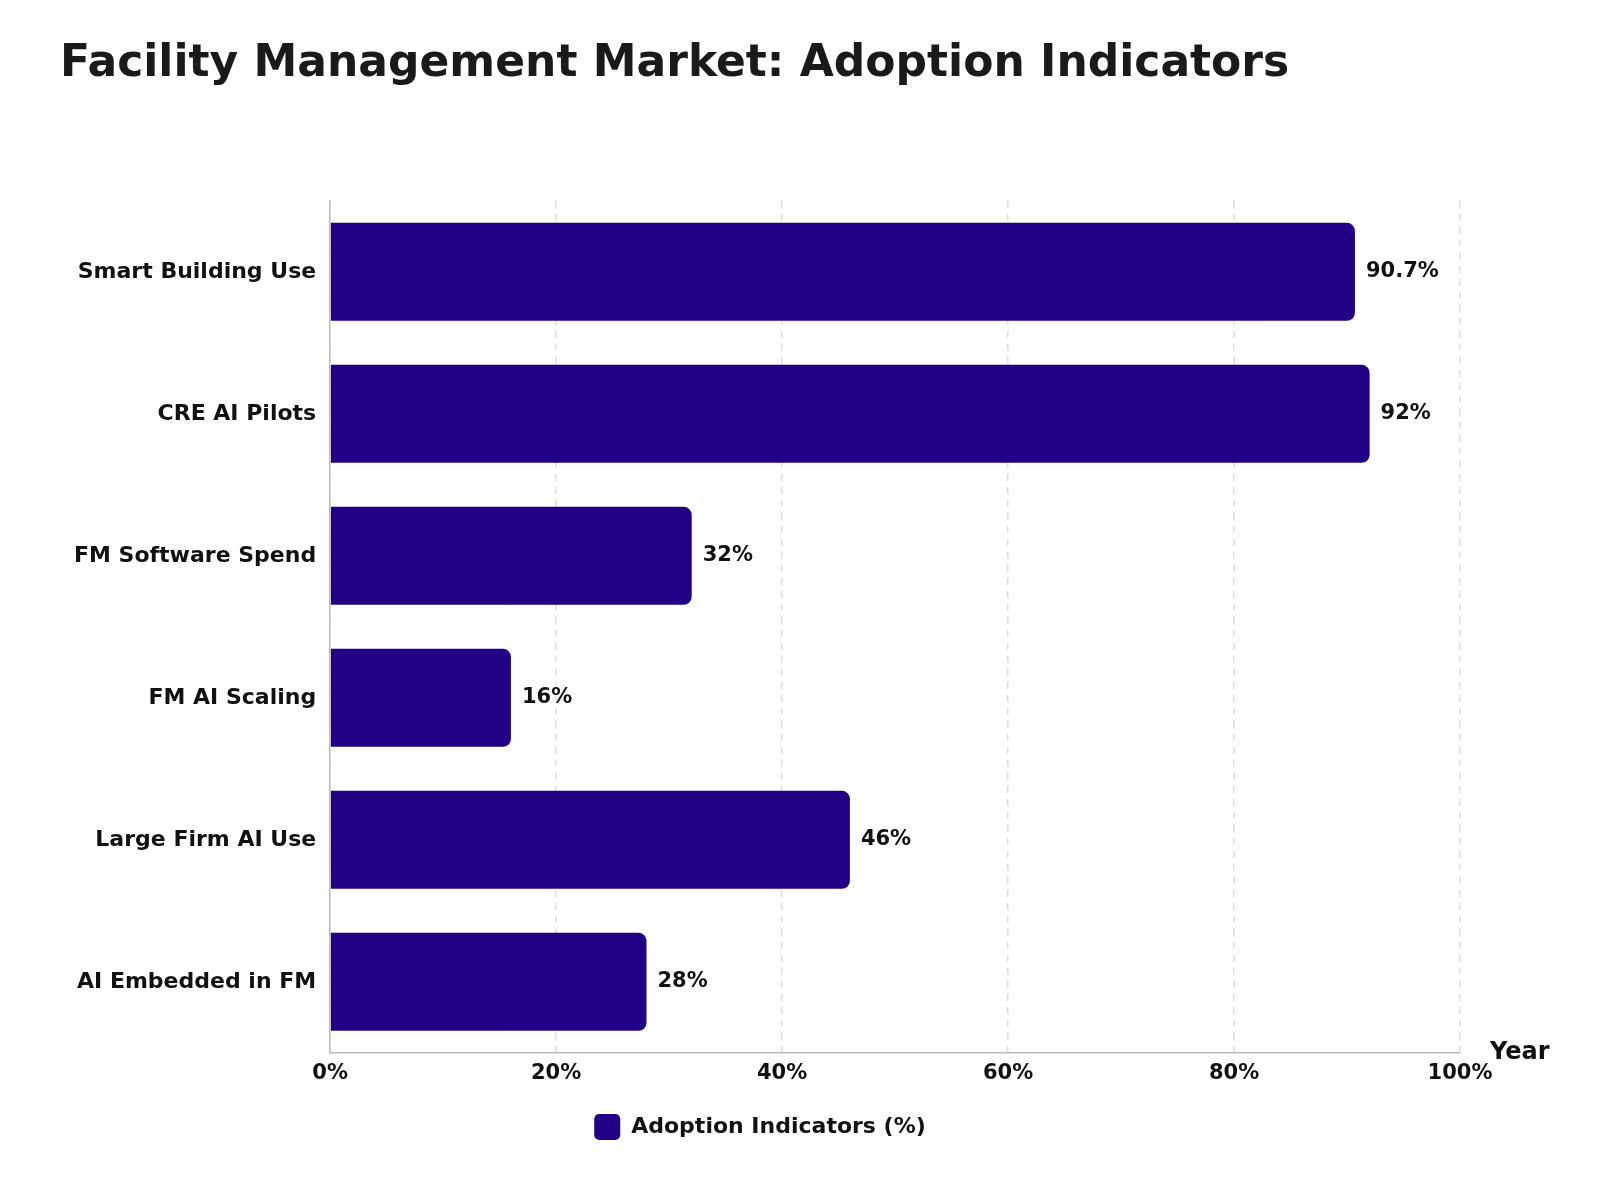 This screenshot has width=1600, height=1200. I want to click on y-tick-label: Large Firm AI Use, so click(206, 838).